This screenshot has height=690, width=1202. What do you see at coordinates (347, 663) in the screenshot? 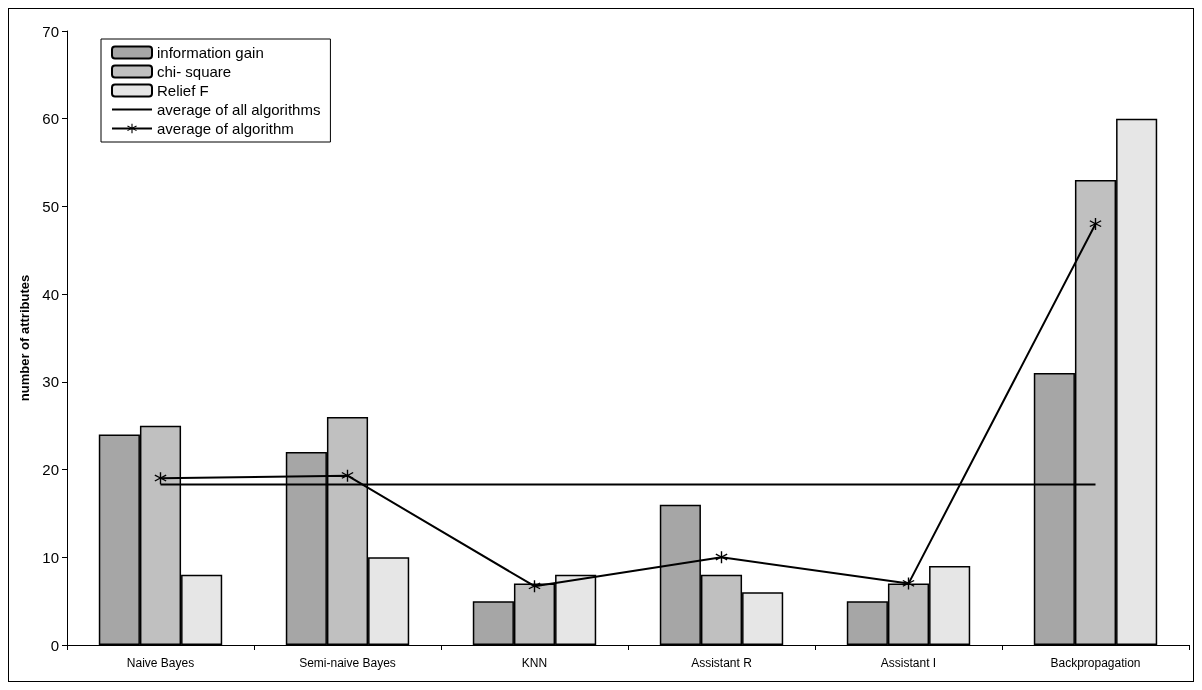
I see `x-tick-label: Semi-naive Bayes` at bounding box center [347, 663].